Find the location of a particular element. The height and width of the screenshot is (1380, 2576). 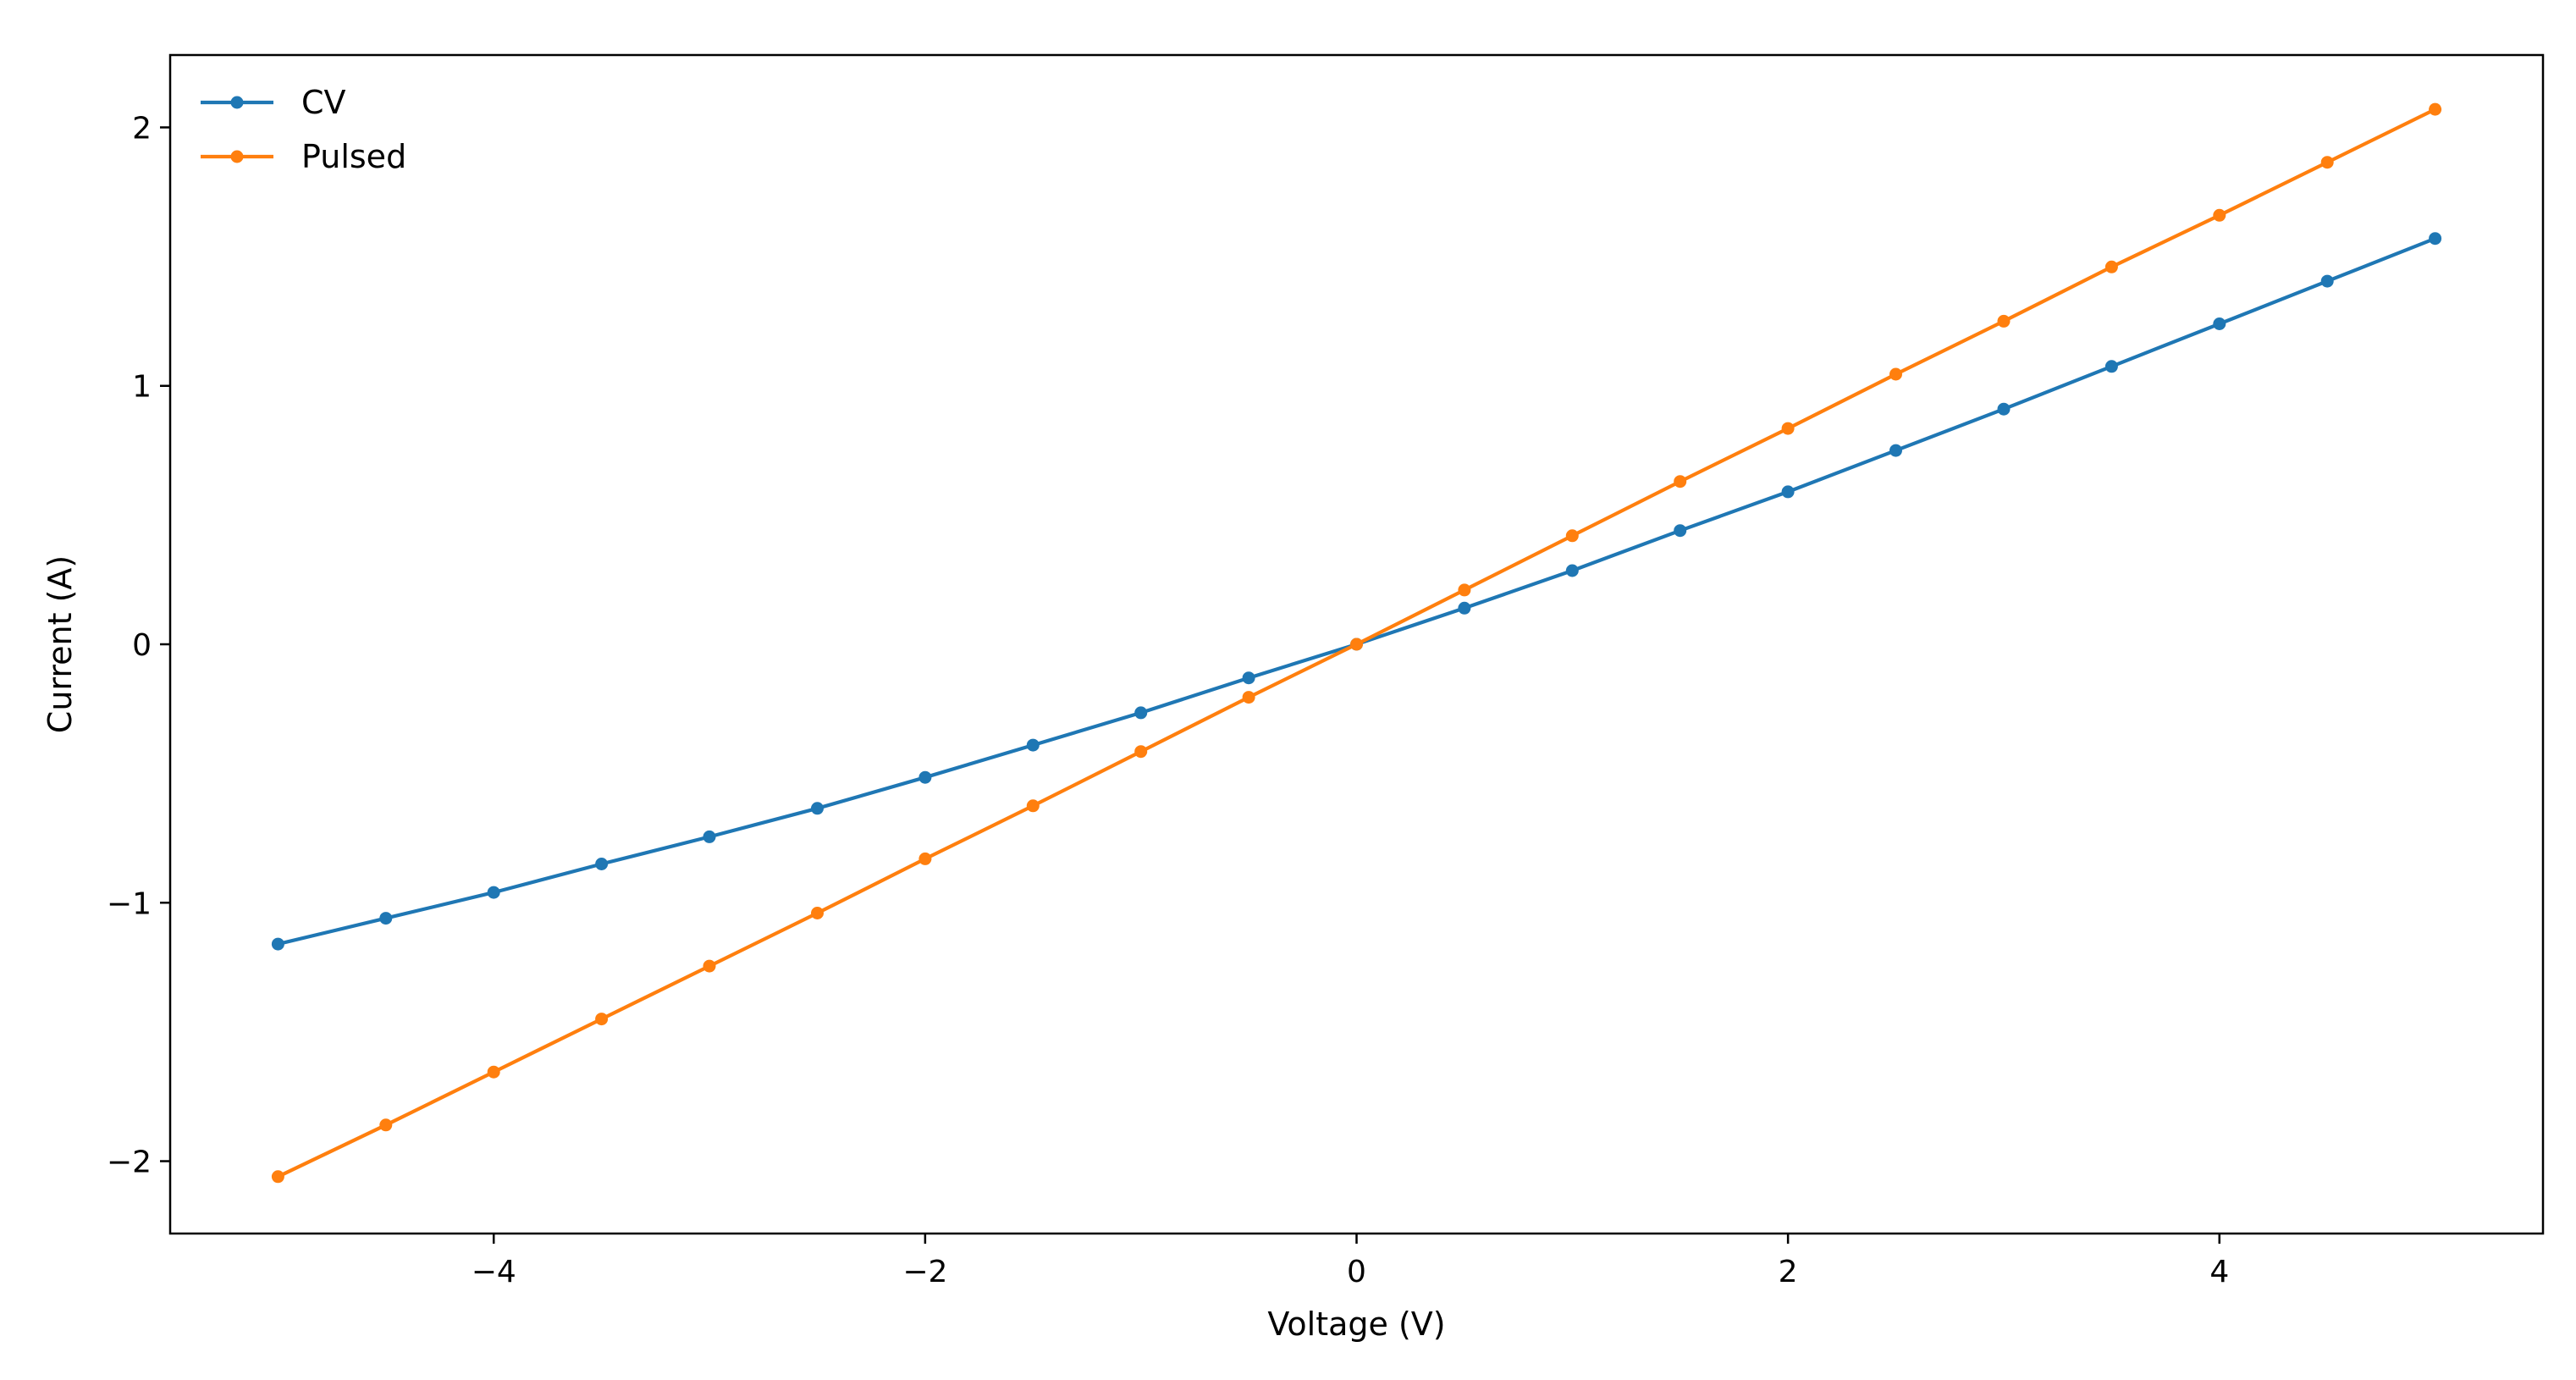

x-tick-label: −4 is located at coordinates (494, 1272).